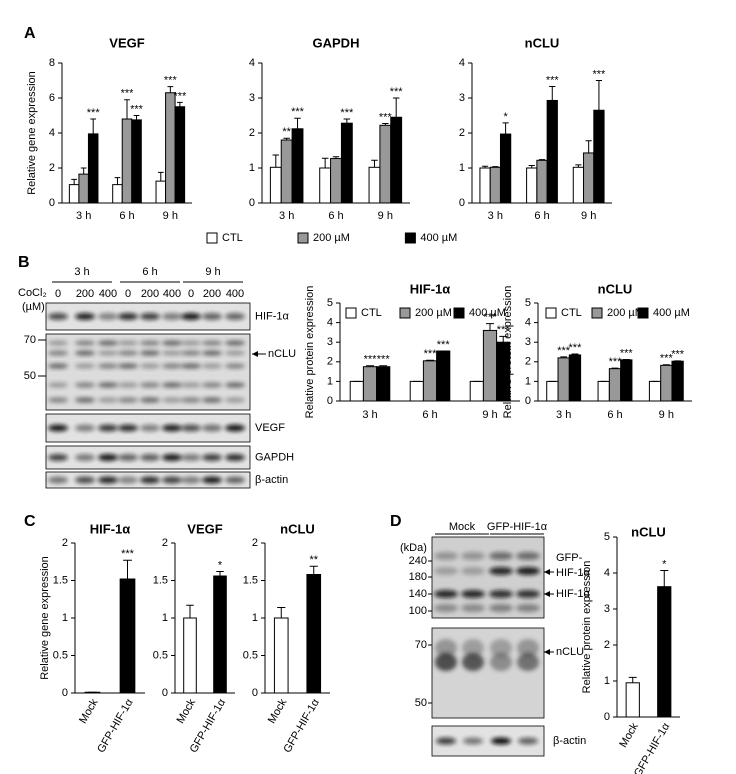  What do you see at coordinates (30, 521) in the screenshot?
I see `panel-label: C` at bounding box center [30, 521].